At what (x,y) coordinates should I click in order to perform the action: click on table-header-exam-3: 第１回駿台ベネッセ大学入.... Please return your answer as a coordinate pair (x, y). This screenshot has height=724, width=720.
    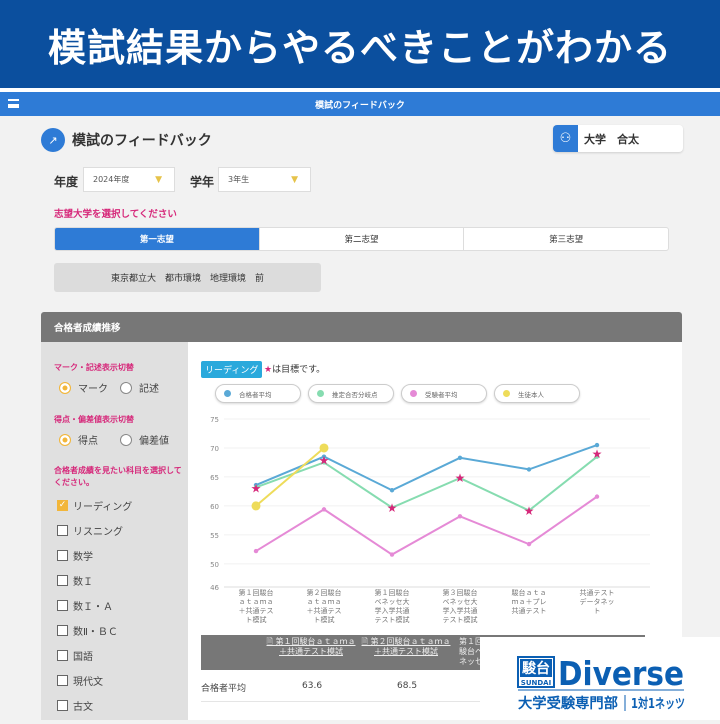
    Looking at the image, I should click on (471, 652).